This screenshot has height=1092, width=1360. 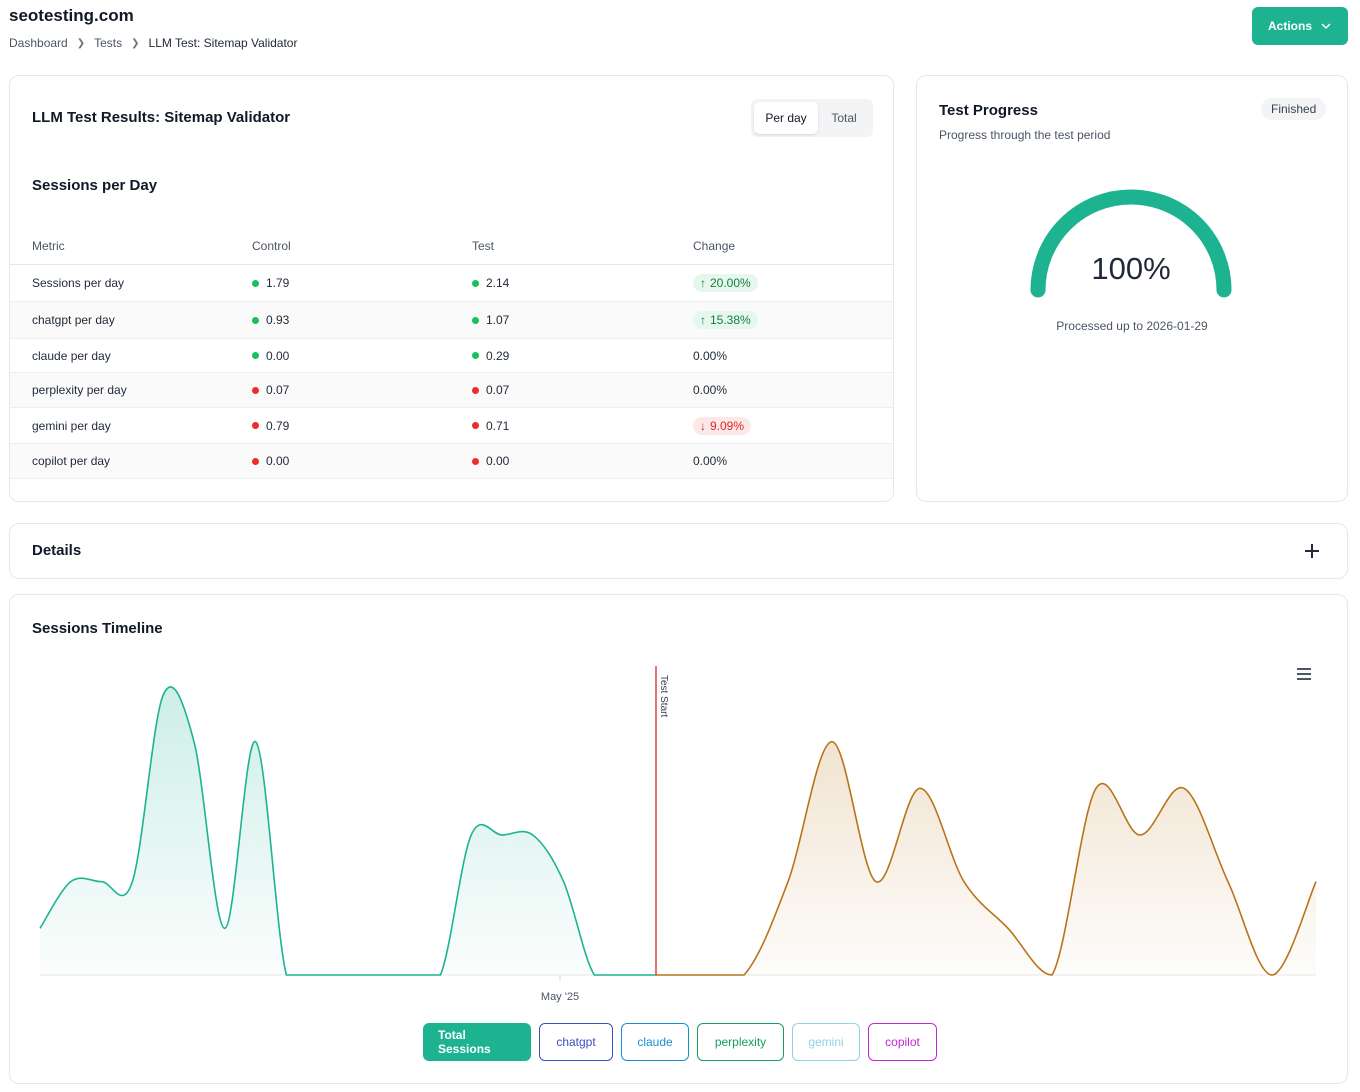 I want to click on chart-menu-icon, so click(x=1304, y=674).